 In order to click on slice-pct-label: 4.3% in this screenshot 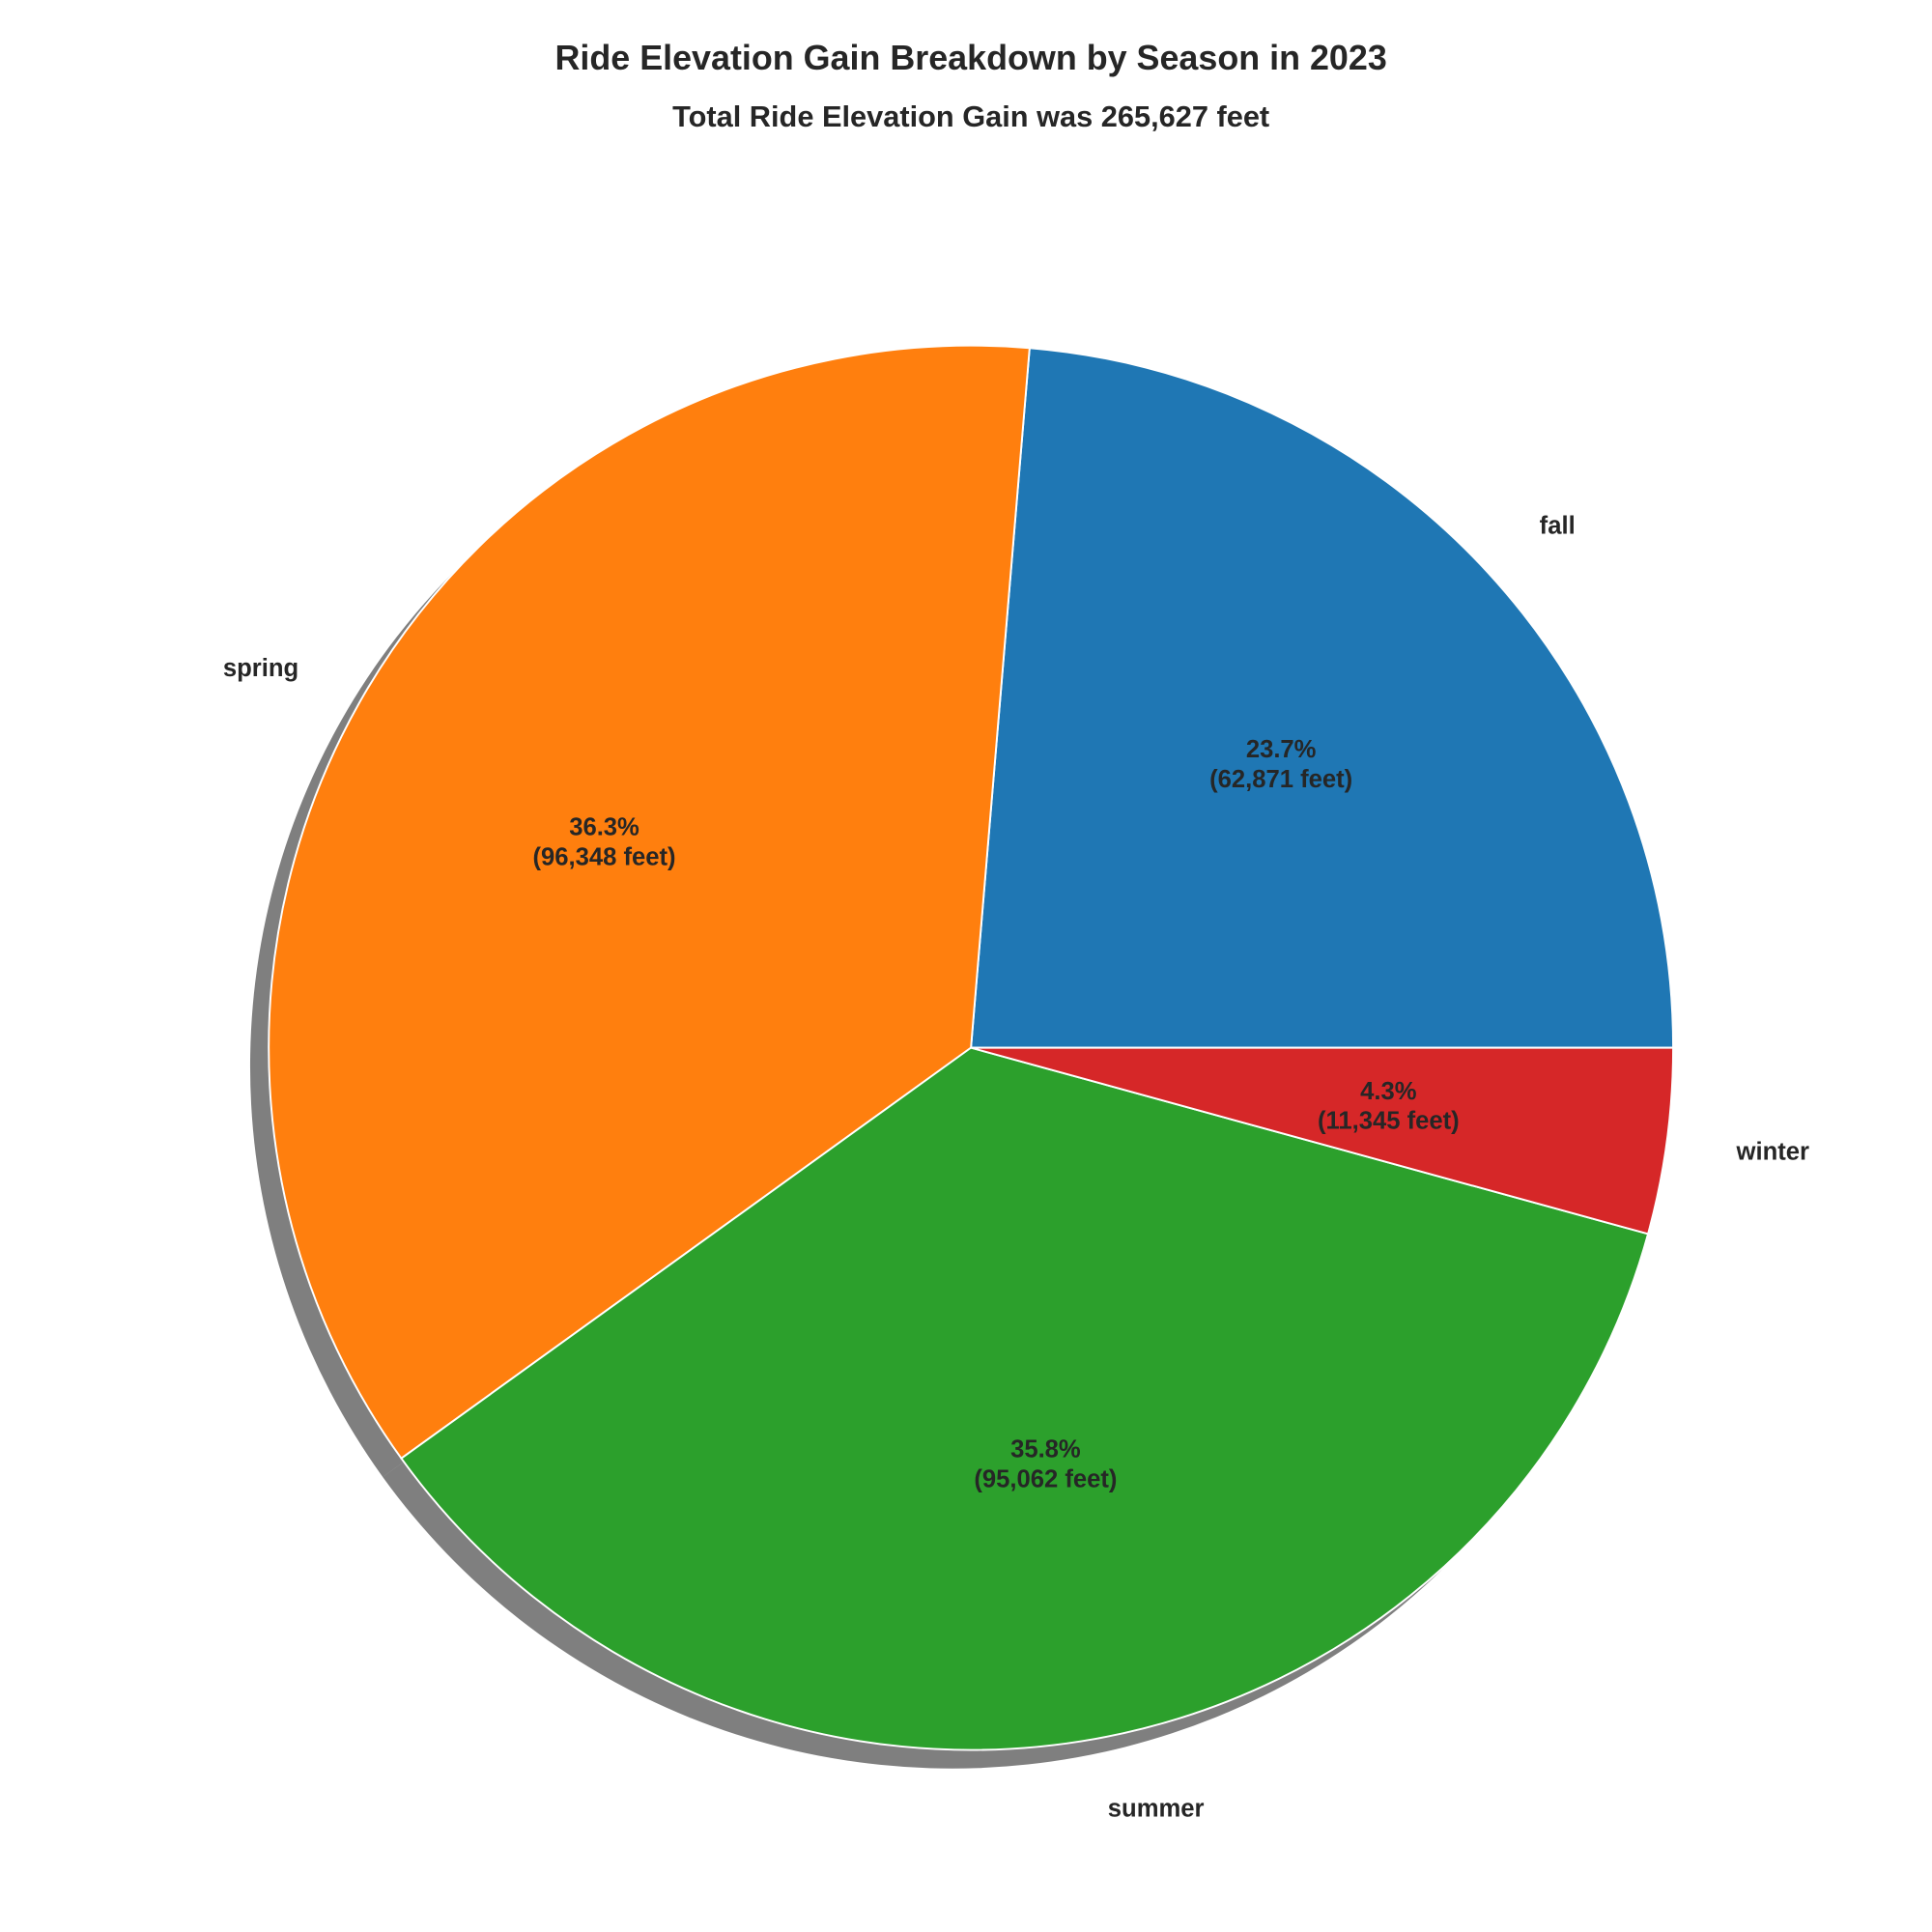, I will do `click(1388, 1091)`.